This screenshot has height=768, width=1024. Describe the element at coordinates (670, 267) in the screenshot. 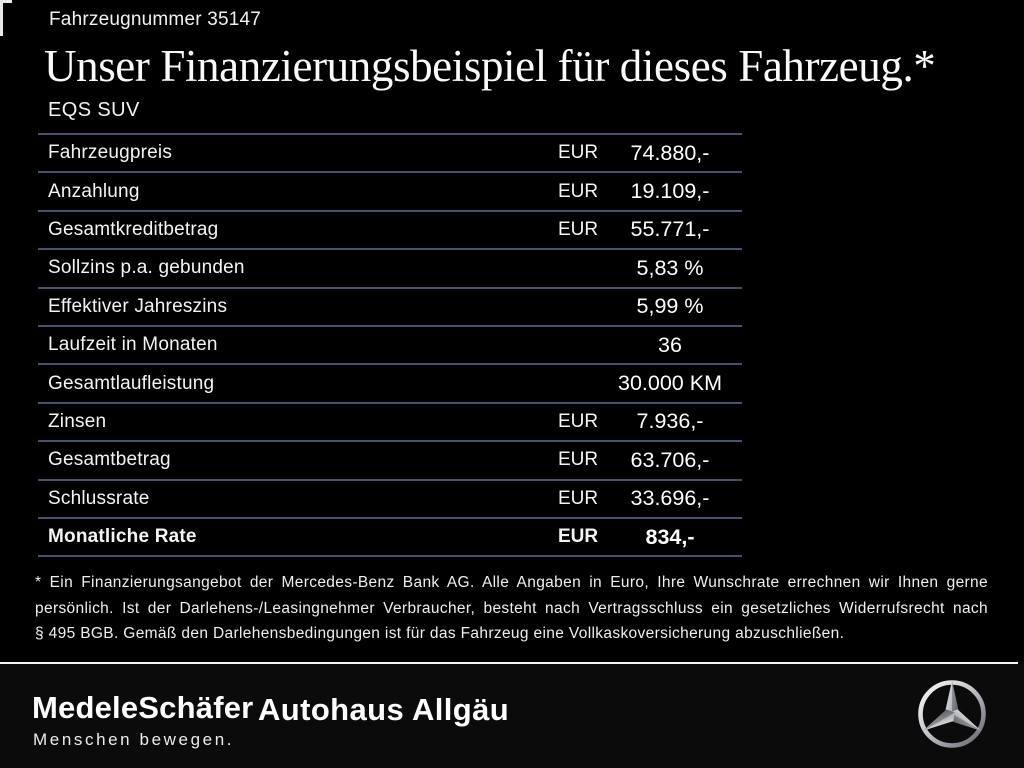

I see `row-value: 5,83 %` at that location.